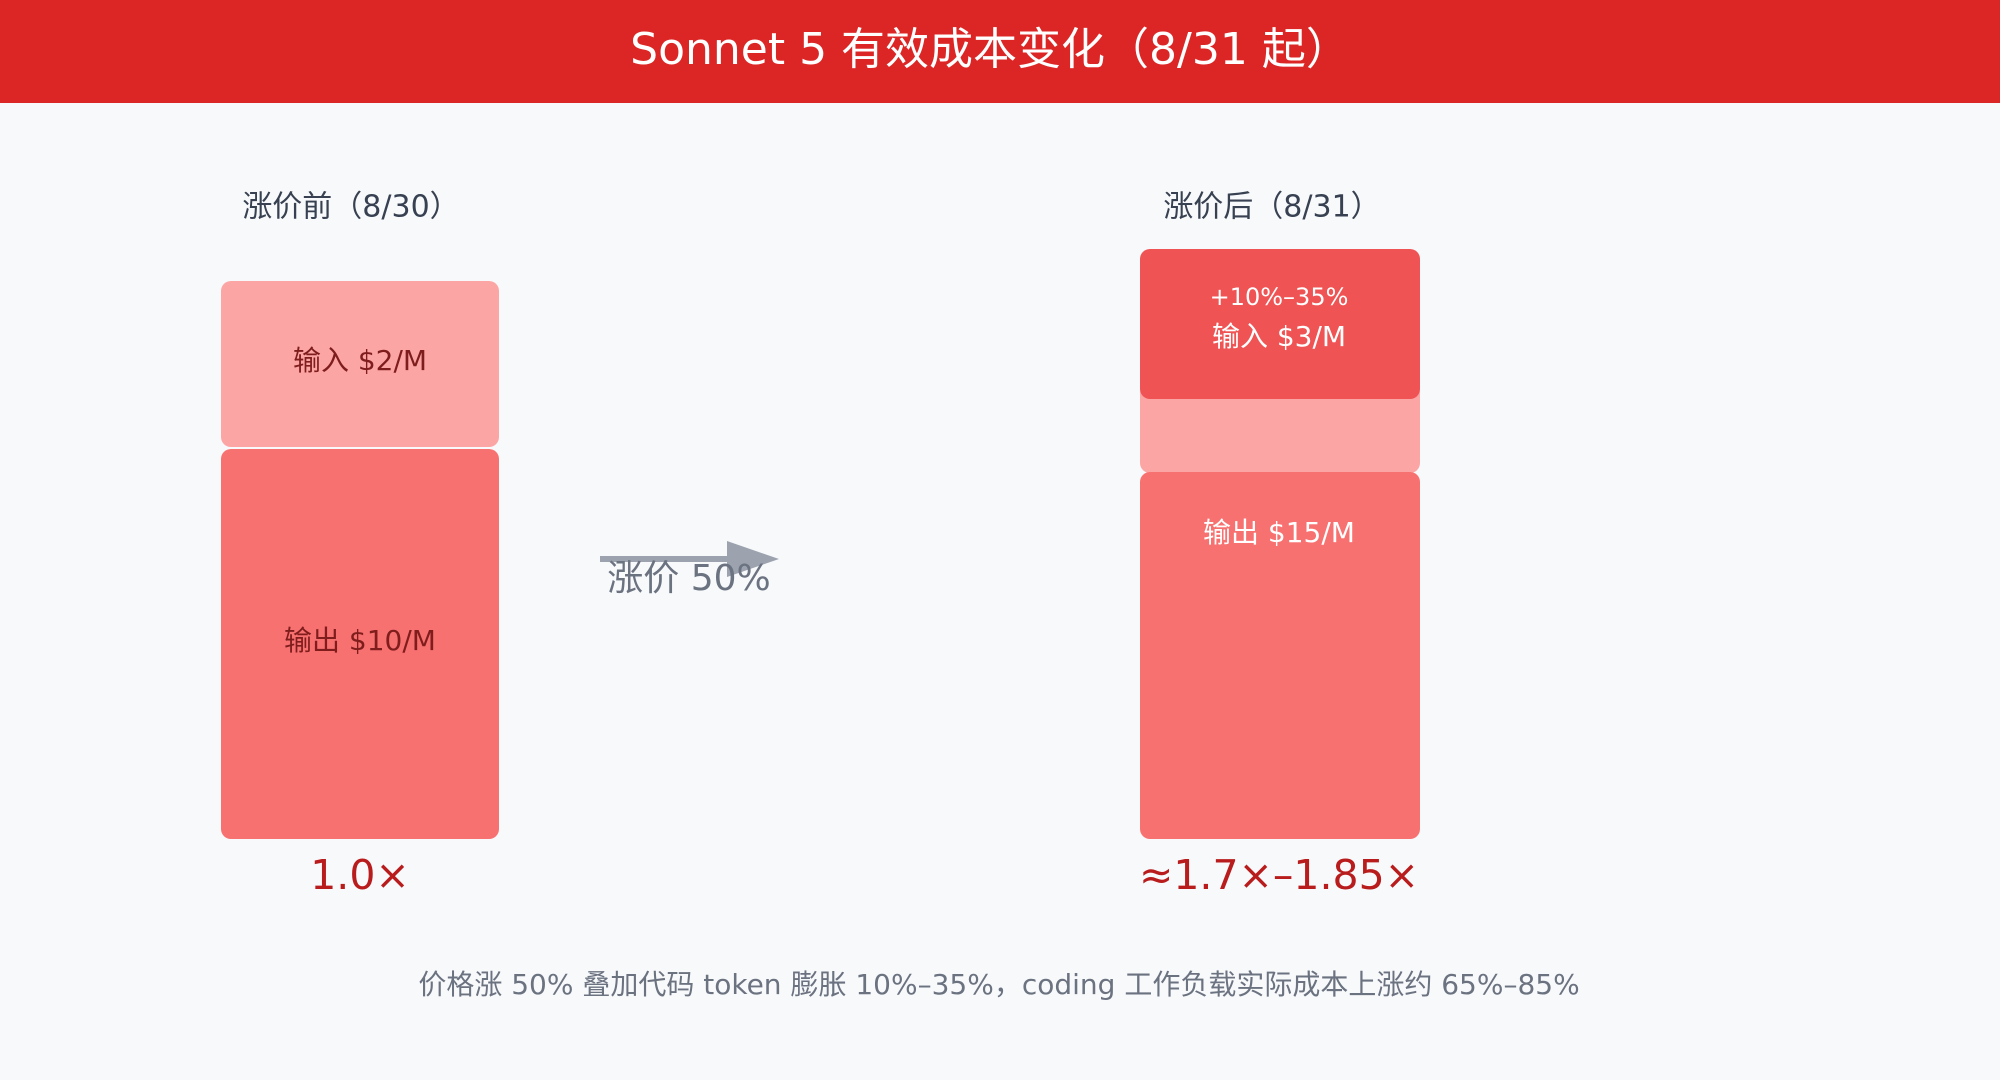 This screenshot has height=1080, width=2000. What do you see at coordinates (360, 360) in the screenshot?
I see `before-input: 输入 $2/M` at bounding box center [360, 360].